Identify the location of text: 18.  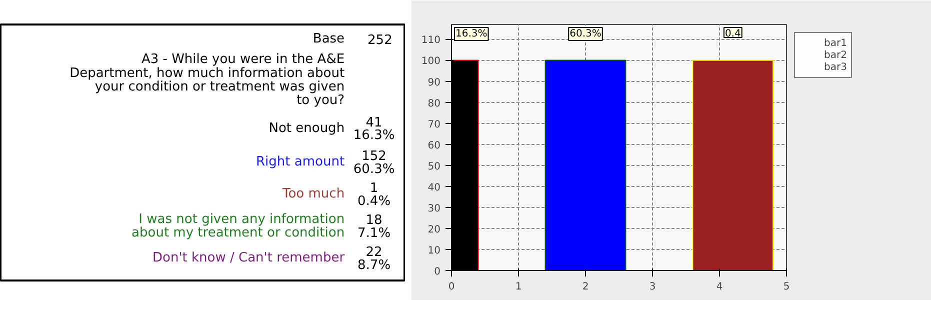
(374, 220).